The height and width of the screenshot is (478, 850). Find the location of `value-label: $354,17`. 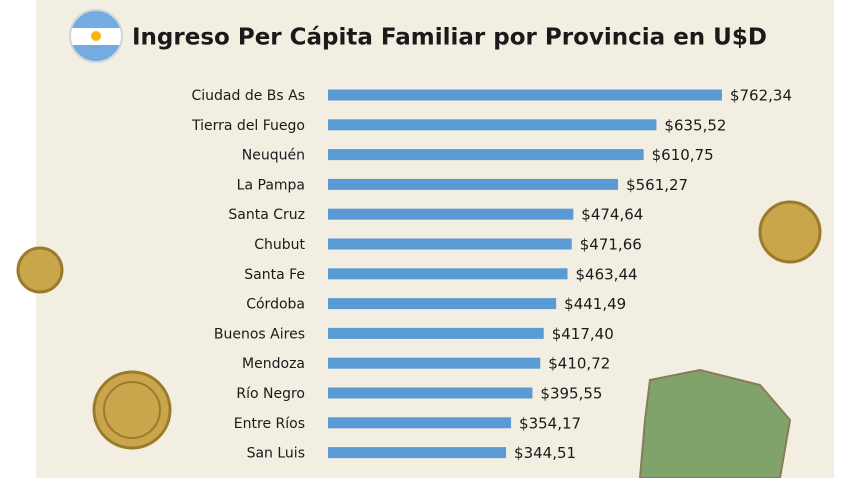

value-label: $354,17 is located at coordinates (550, 423).